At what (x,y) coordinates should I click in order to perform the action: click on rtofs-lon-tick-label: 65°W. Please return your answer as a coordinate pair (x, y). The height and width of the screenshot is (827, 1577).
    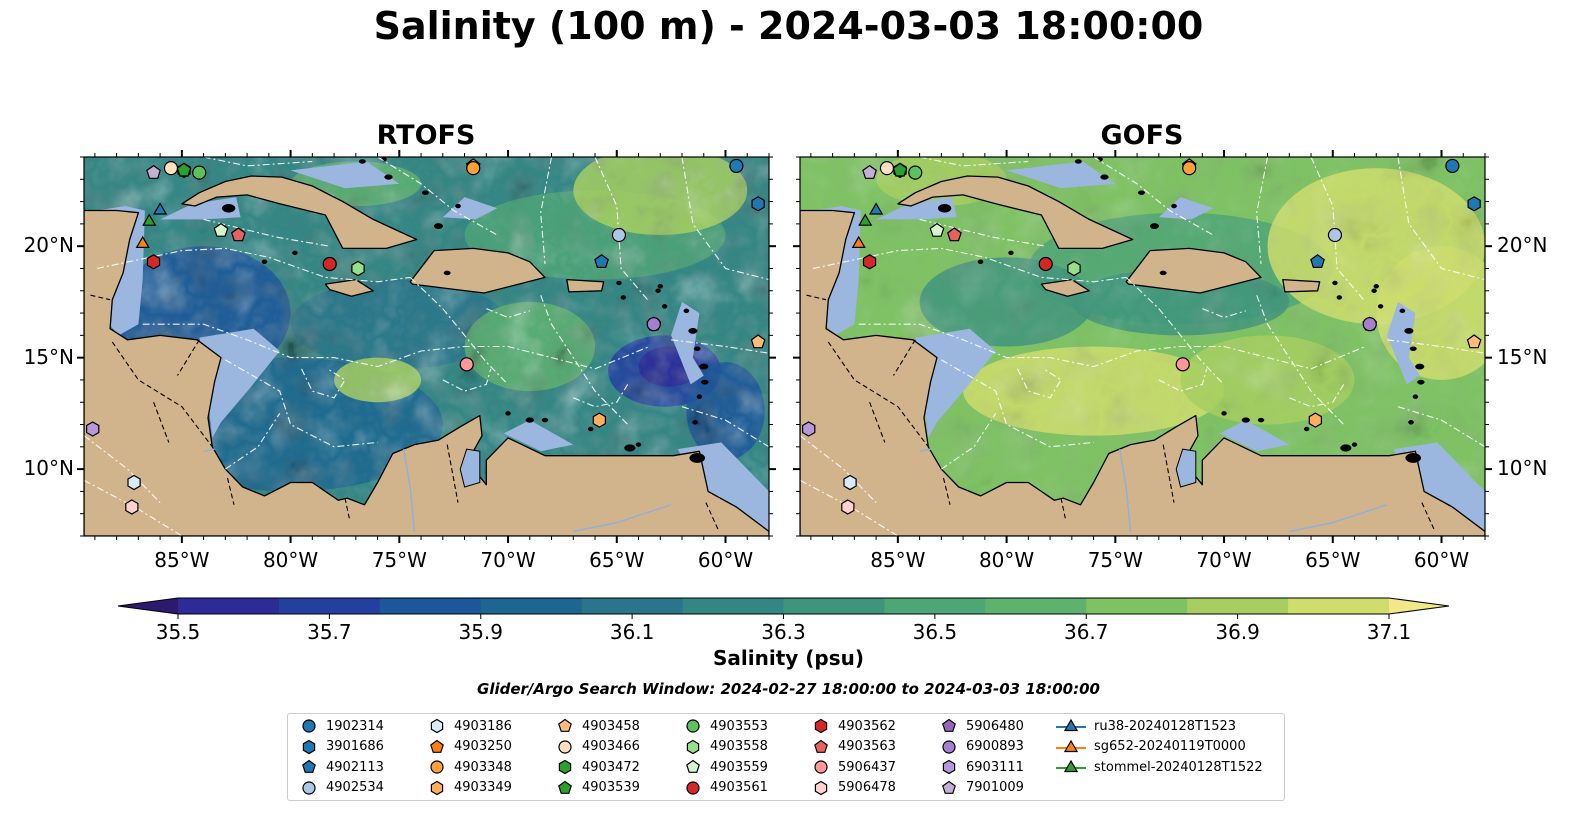
    Looking at the image, I should click on (617, 560).